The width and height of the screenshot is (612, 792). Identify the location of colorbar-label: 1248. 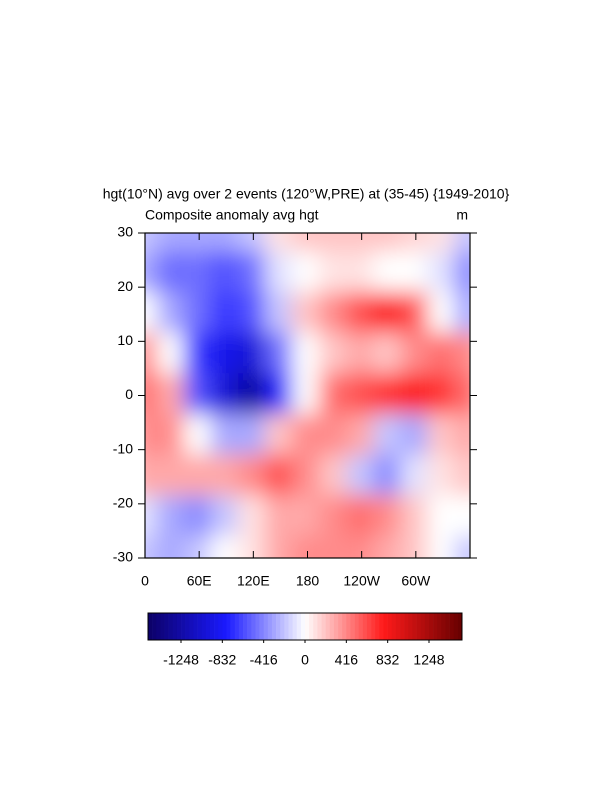
(428, 660).